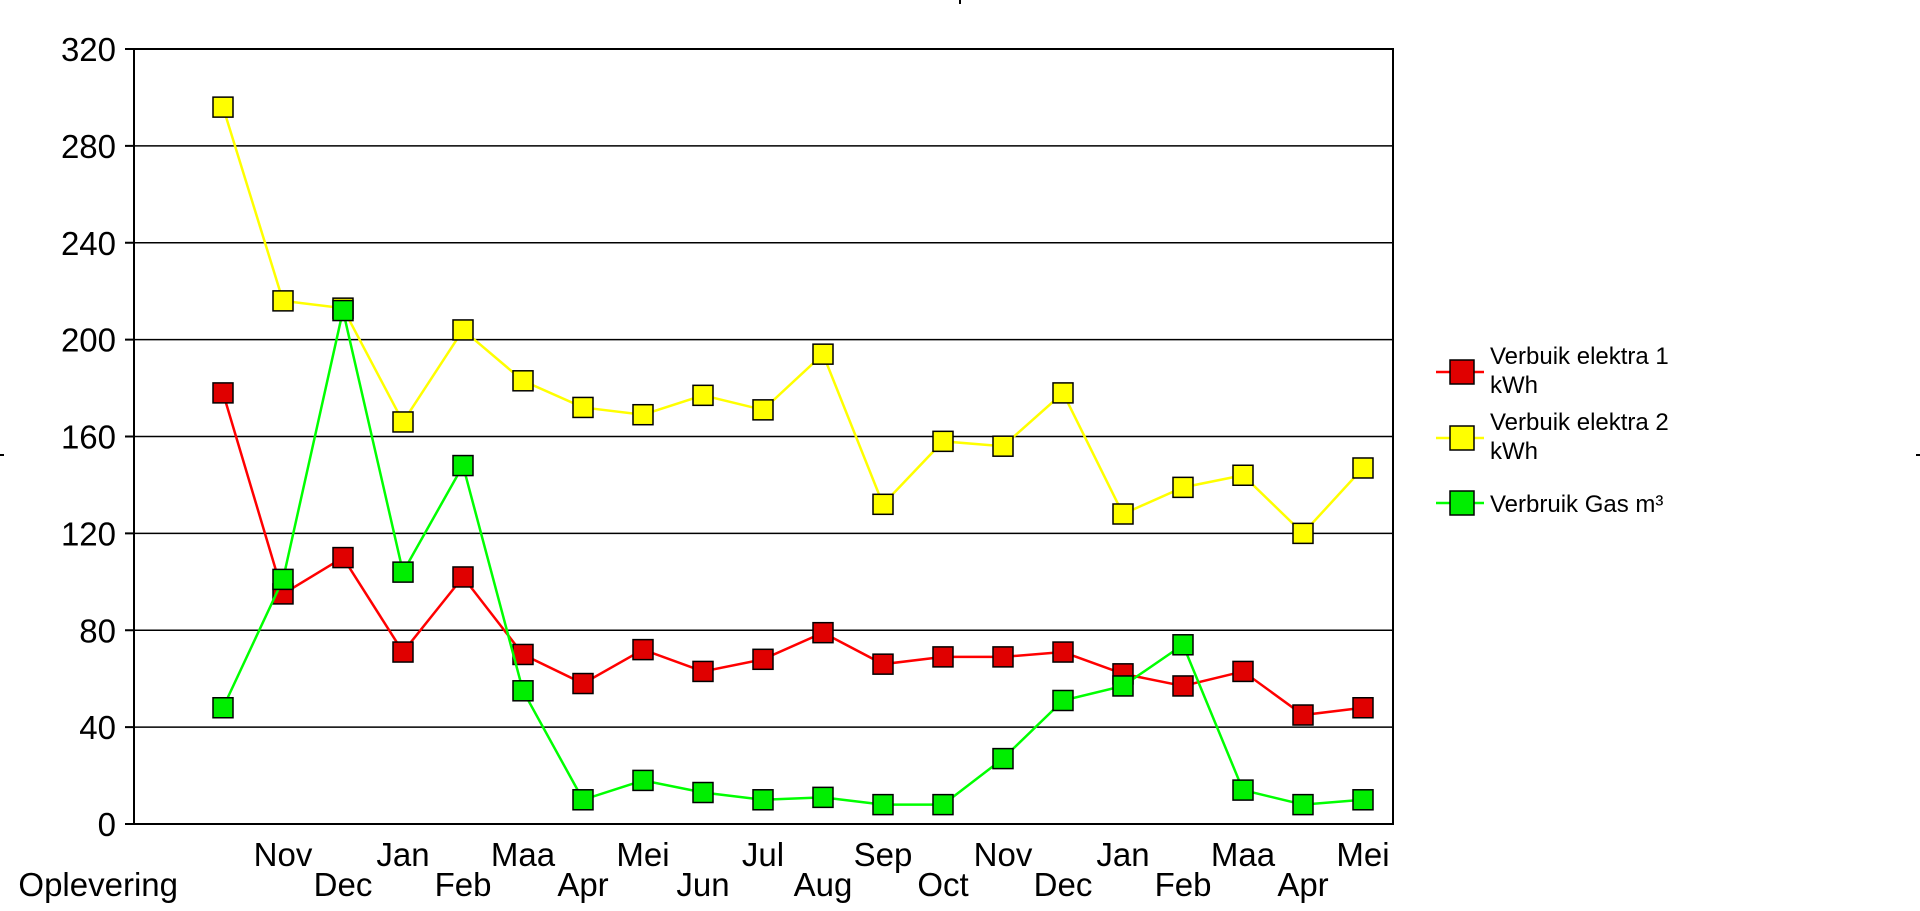  I want to click on x-tick-label: Aug, so click(823, 884).